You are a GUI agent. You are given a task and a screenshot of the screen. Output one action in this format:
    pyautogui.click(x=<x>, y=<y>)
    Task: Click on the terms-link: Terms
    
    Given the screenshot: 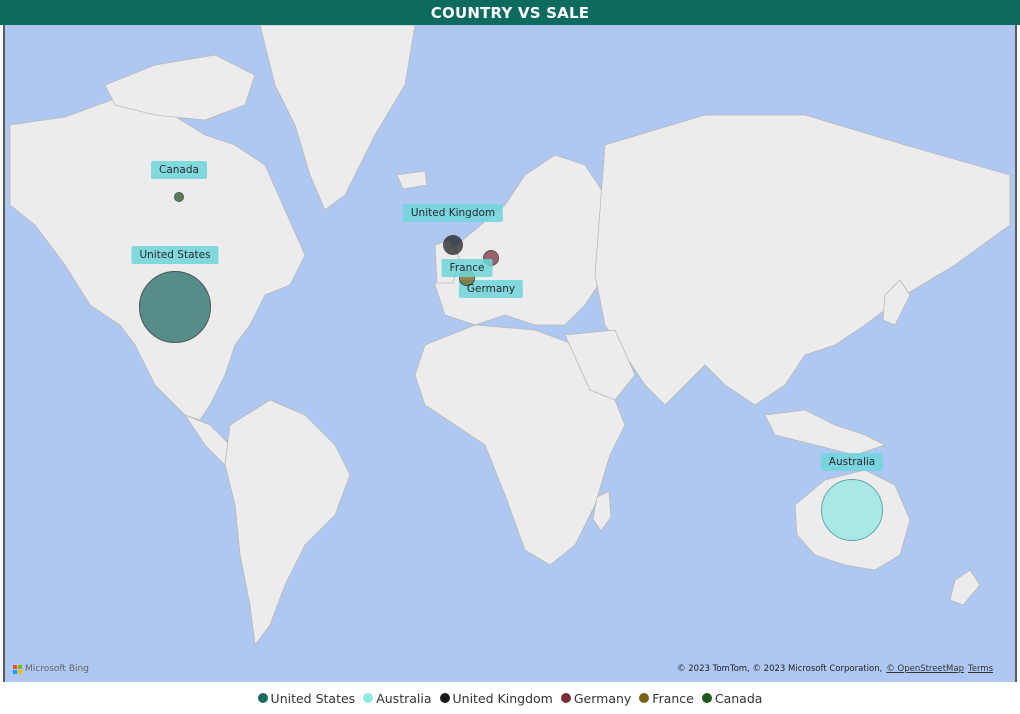 What is the action you would take?
    pyautogui.click(x=980, y=669)
    